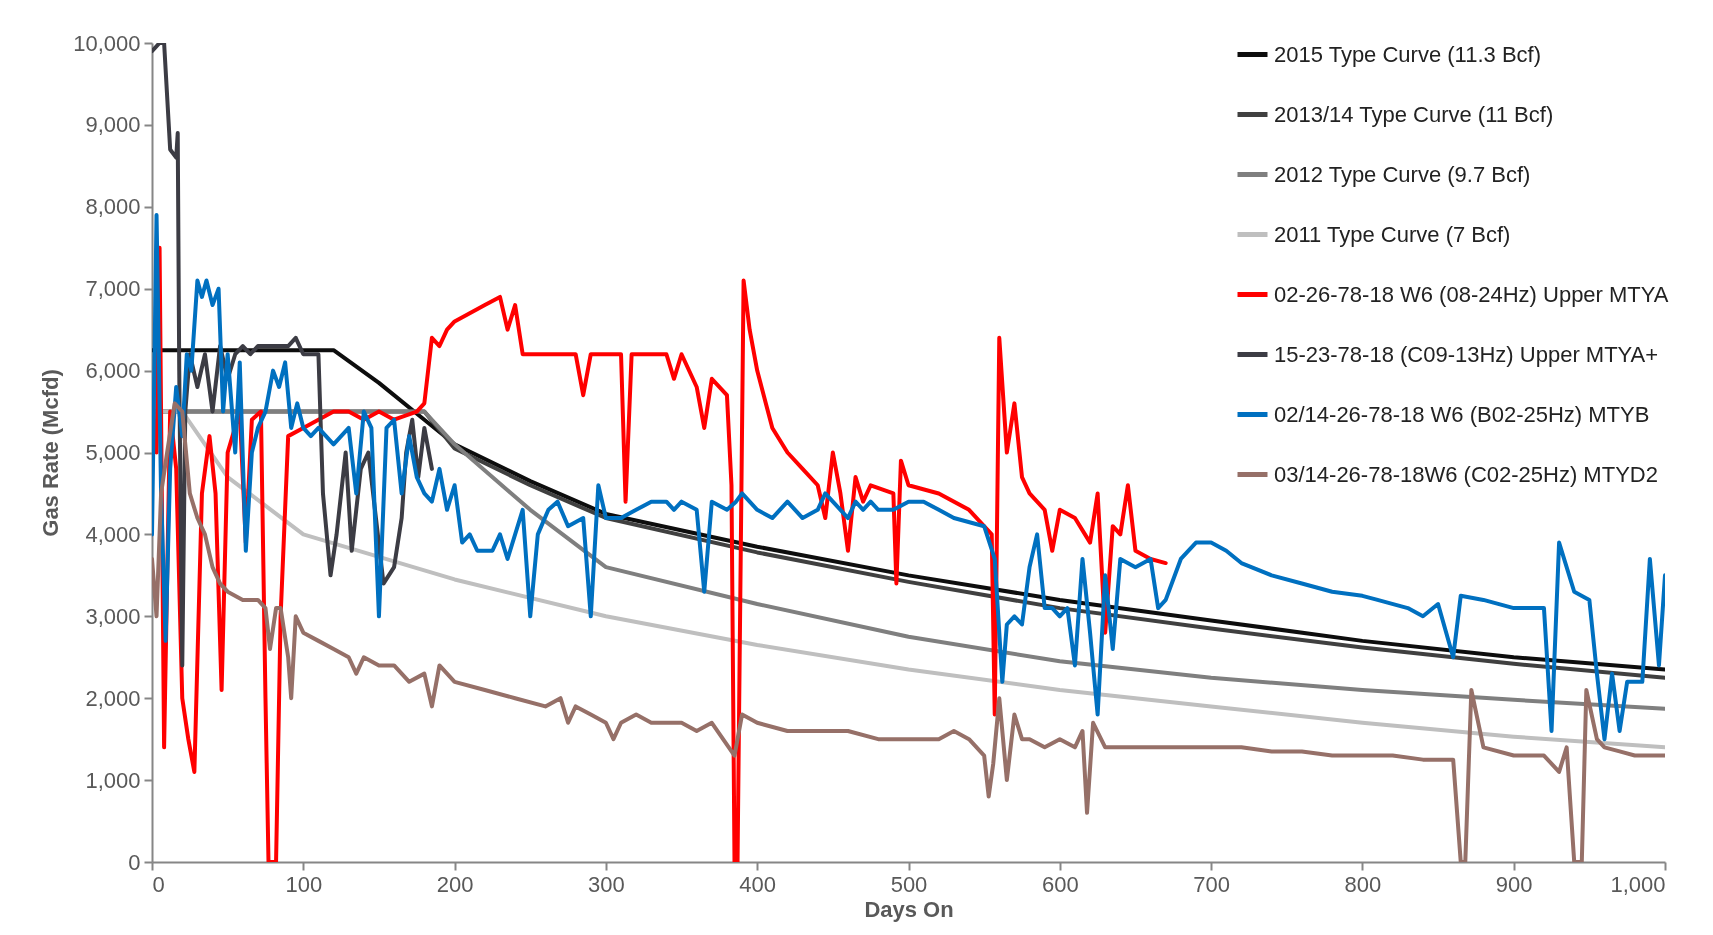 The height and width of the screenshot is (935, 1713). What do you see at coordinates (909, 884) in the screenshot?
I see `x-tick-label: 500` at bounding box center [909, 884].